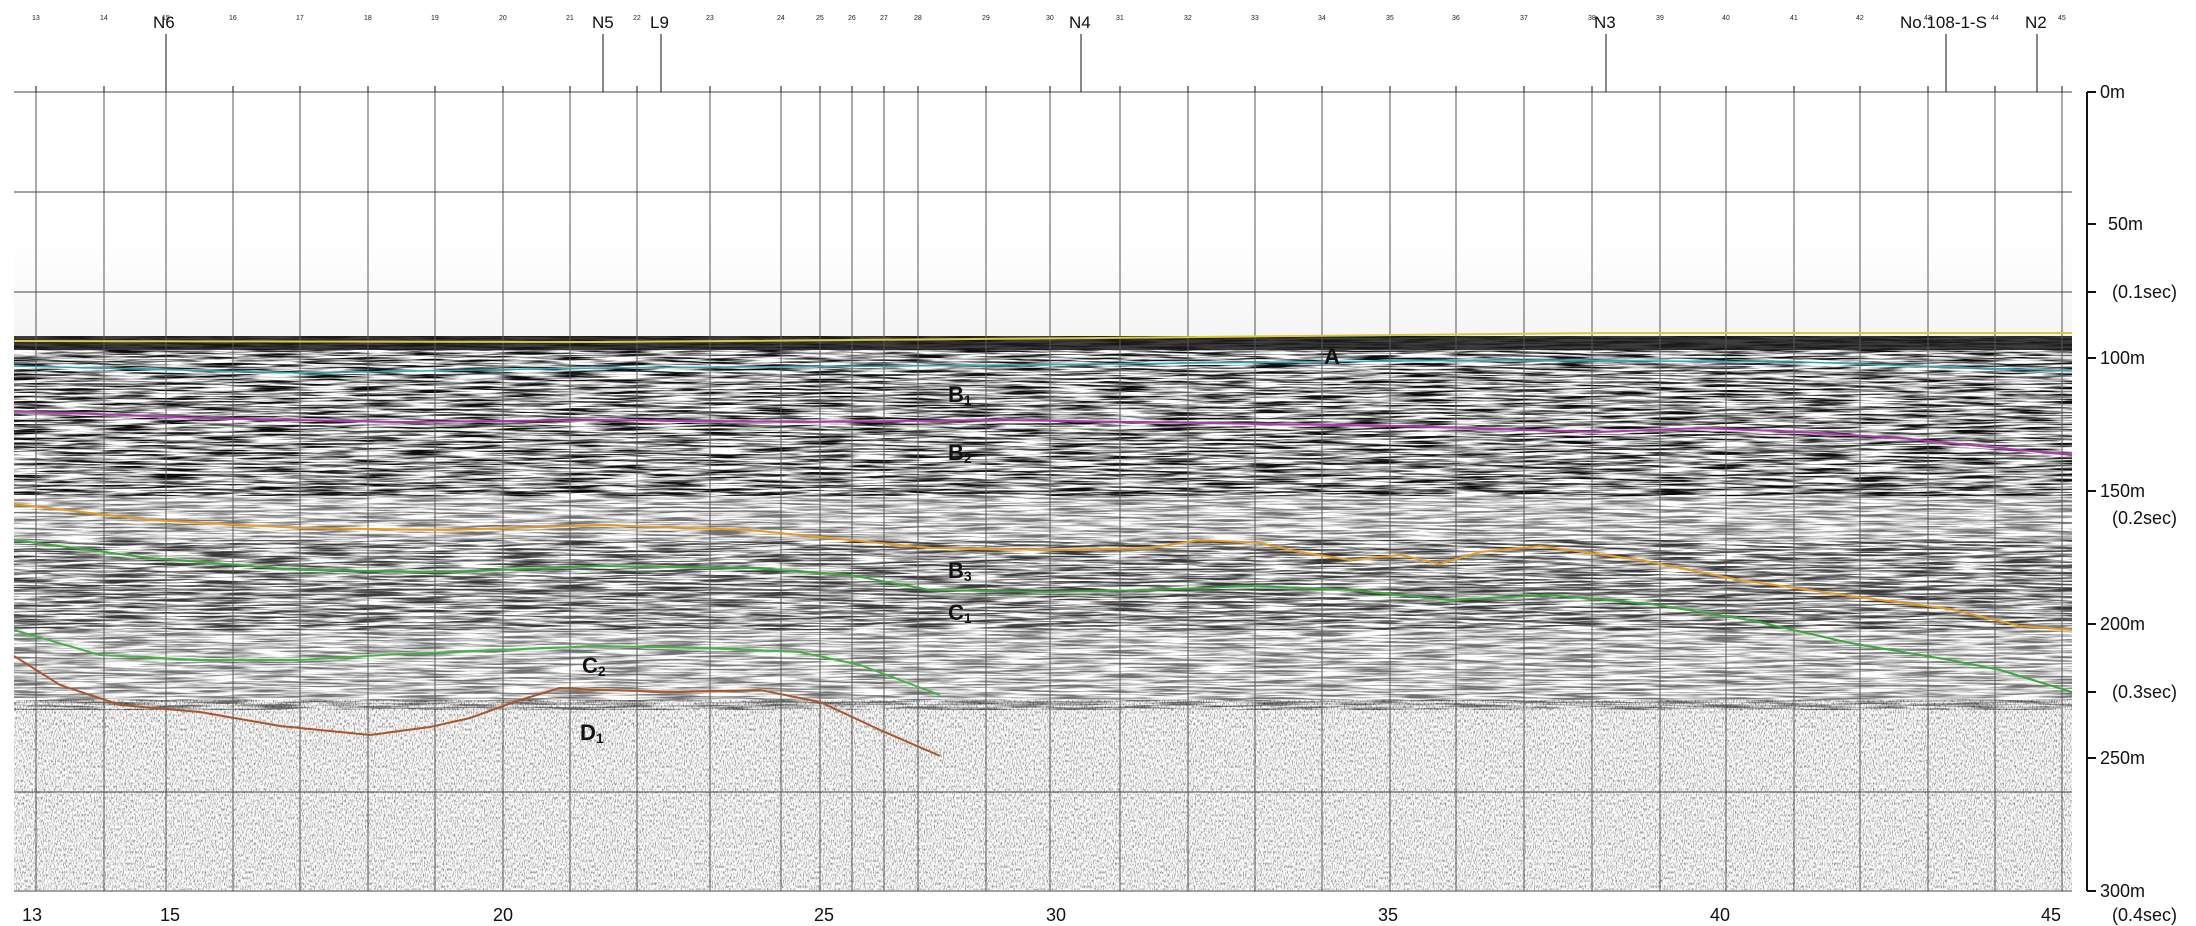 The image size is (2196, 926). Describe the element at coordinates (2051, 915) in the screenshot. I see `shot-label-45: 45` at that location.